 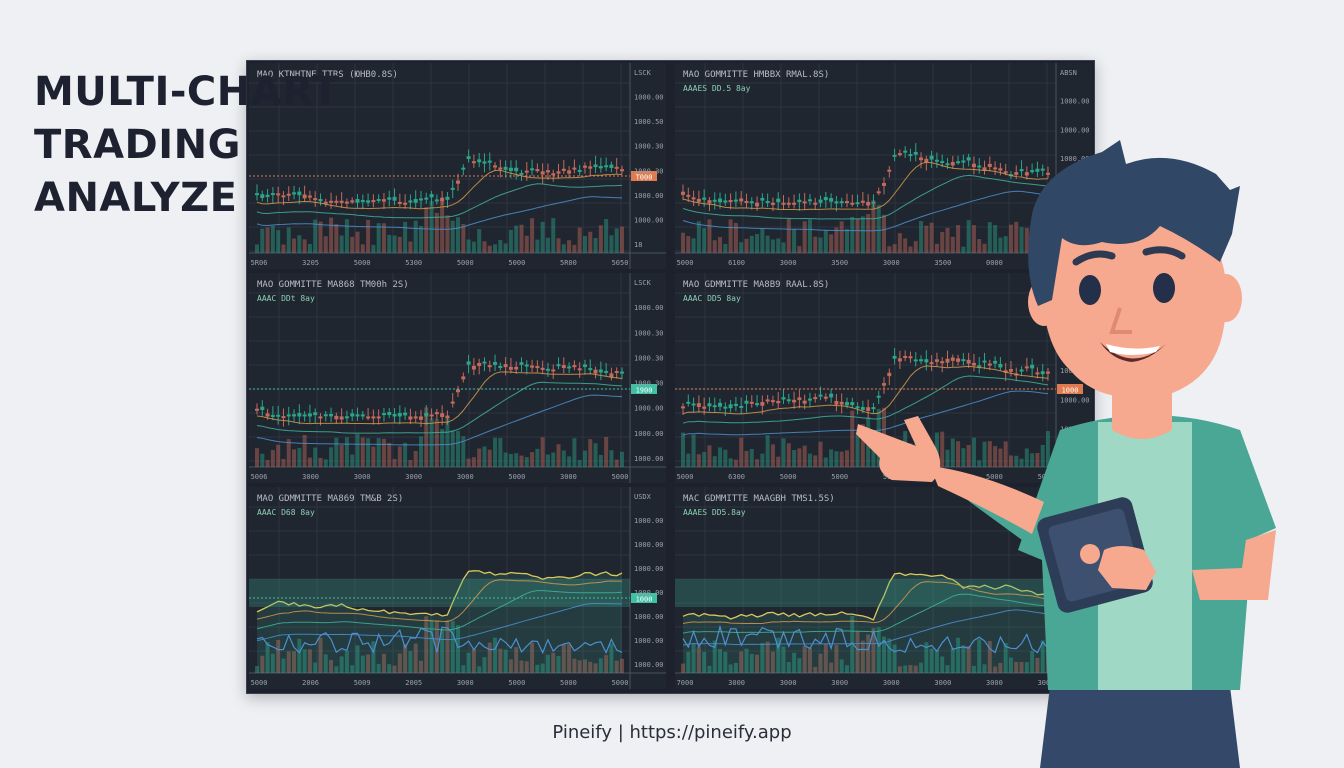 What do you see at coordinates (638, 245) in the screenshot?
I see `y-tick-label: 18` at bounding box center [638, 245].